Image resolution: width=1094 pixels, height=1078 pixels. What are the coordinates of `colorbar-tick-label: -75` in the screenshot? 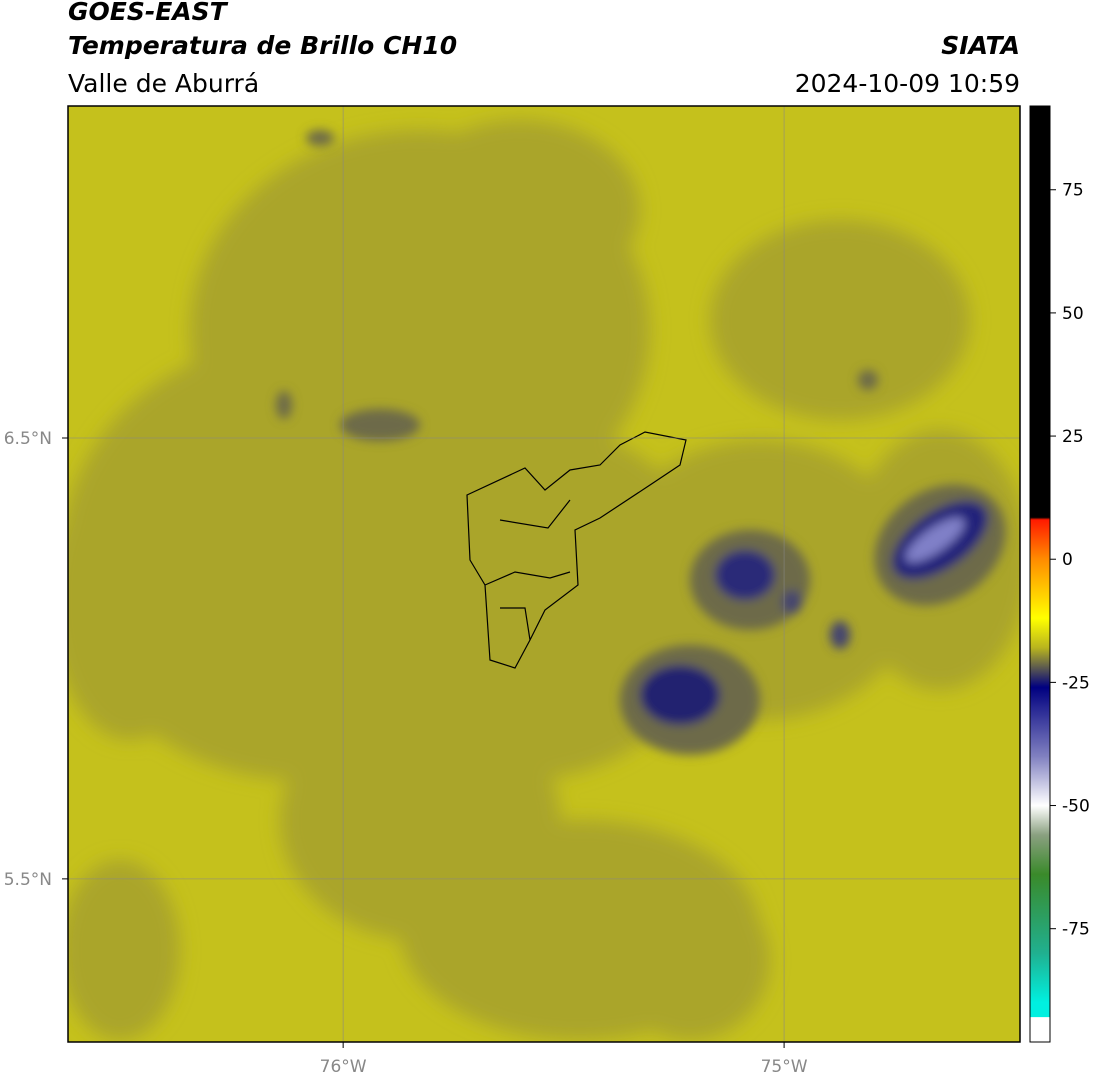 It's located at (1076, 930).